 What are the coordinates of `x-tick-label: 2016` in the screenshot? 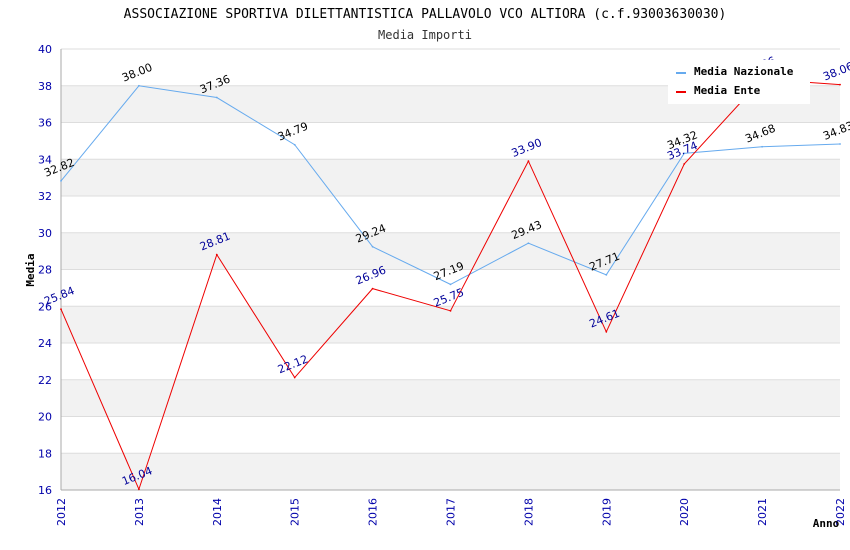 It's located at (373, 512).